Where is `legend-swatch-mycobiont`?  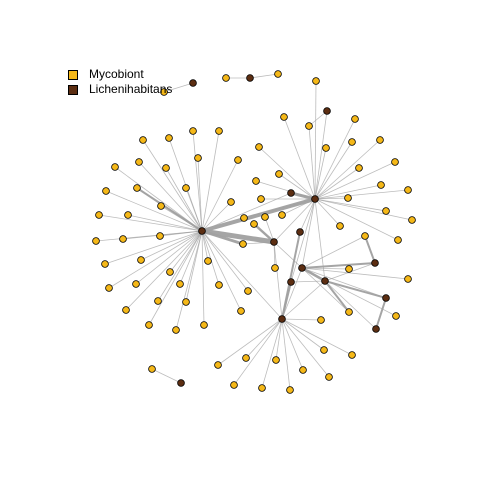
legend-swatch-mycobiont is located at coordinates (73, 74).